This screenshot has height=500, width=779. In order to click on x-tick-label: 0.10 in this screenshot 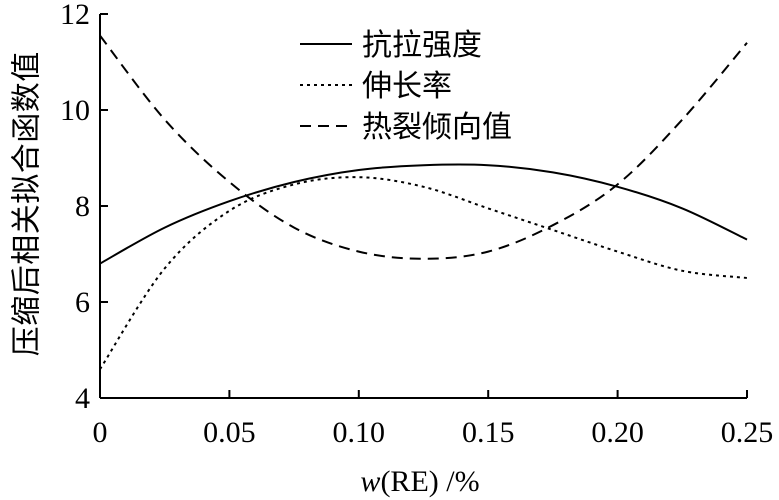, I will do `click(359, 432)`.